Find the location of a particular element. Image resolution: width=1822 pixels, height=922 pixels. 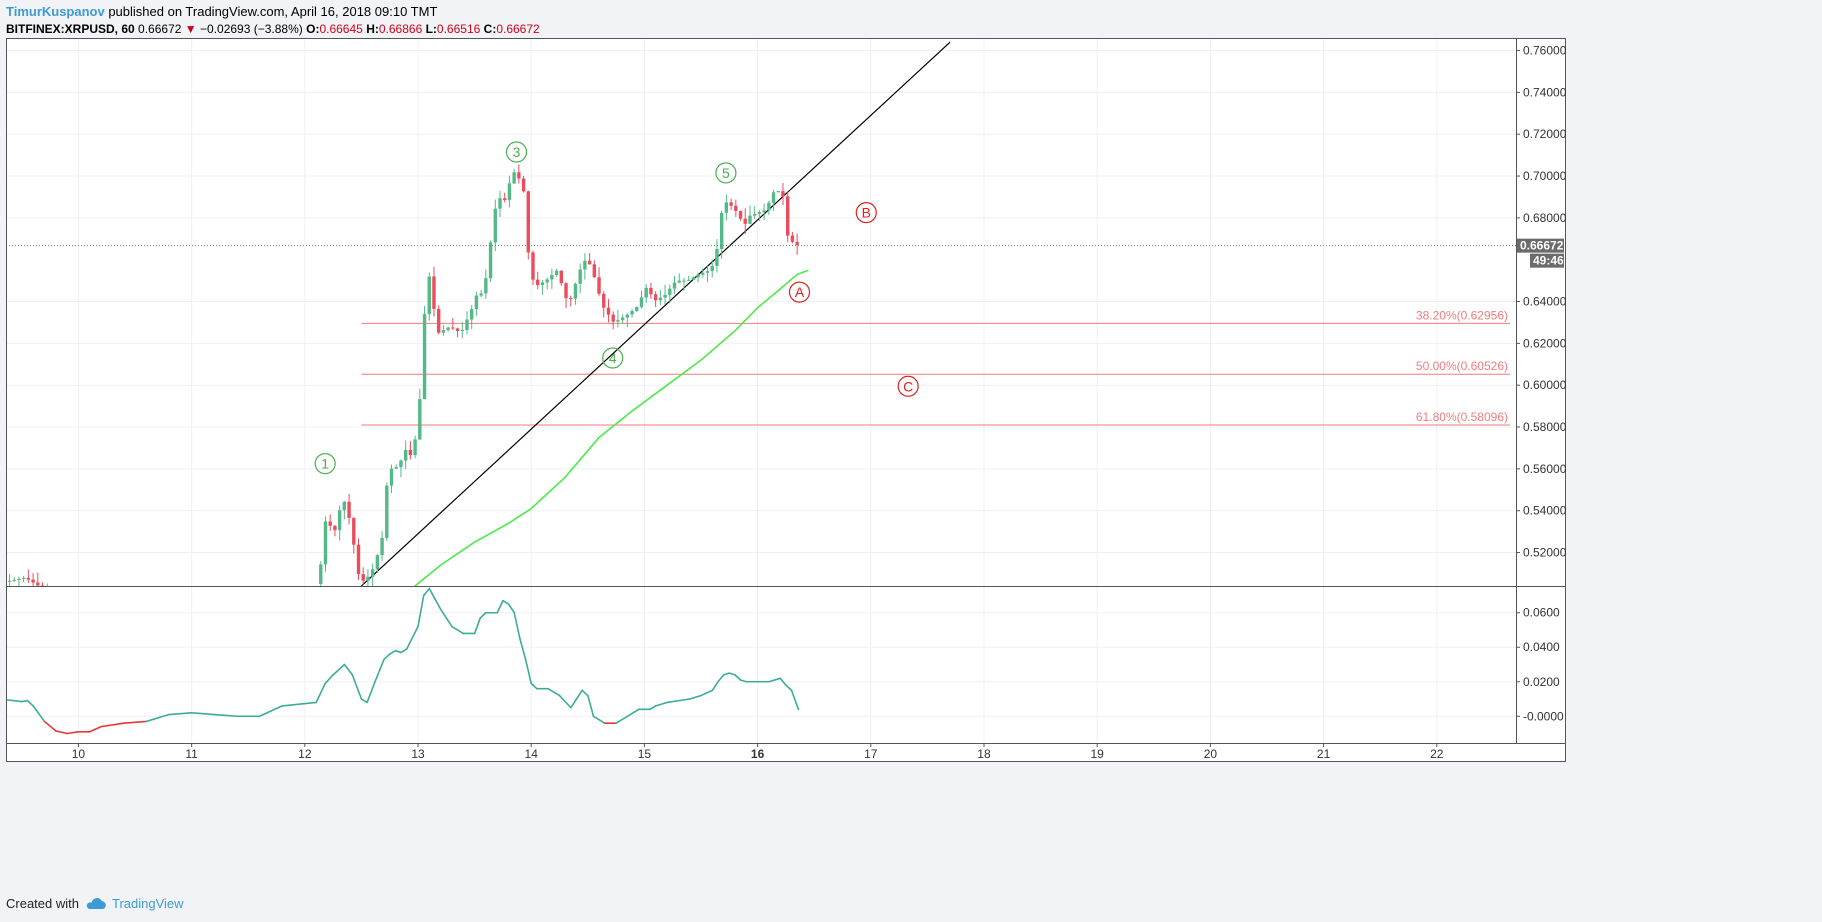

wave-label-3: 3 is located at coordinates (516, 152).